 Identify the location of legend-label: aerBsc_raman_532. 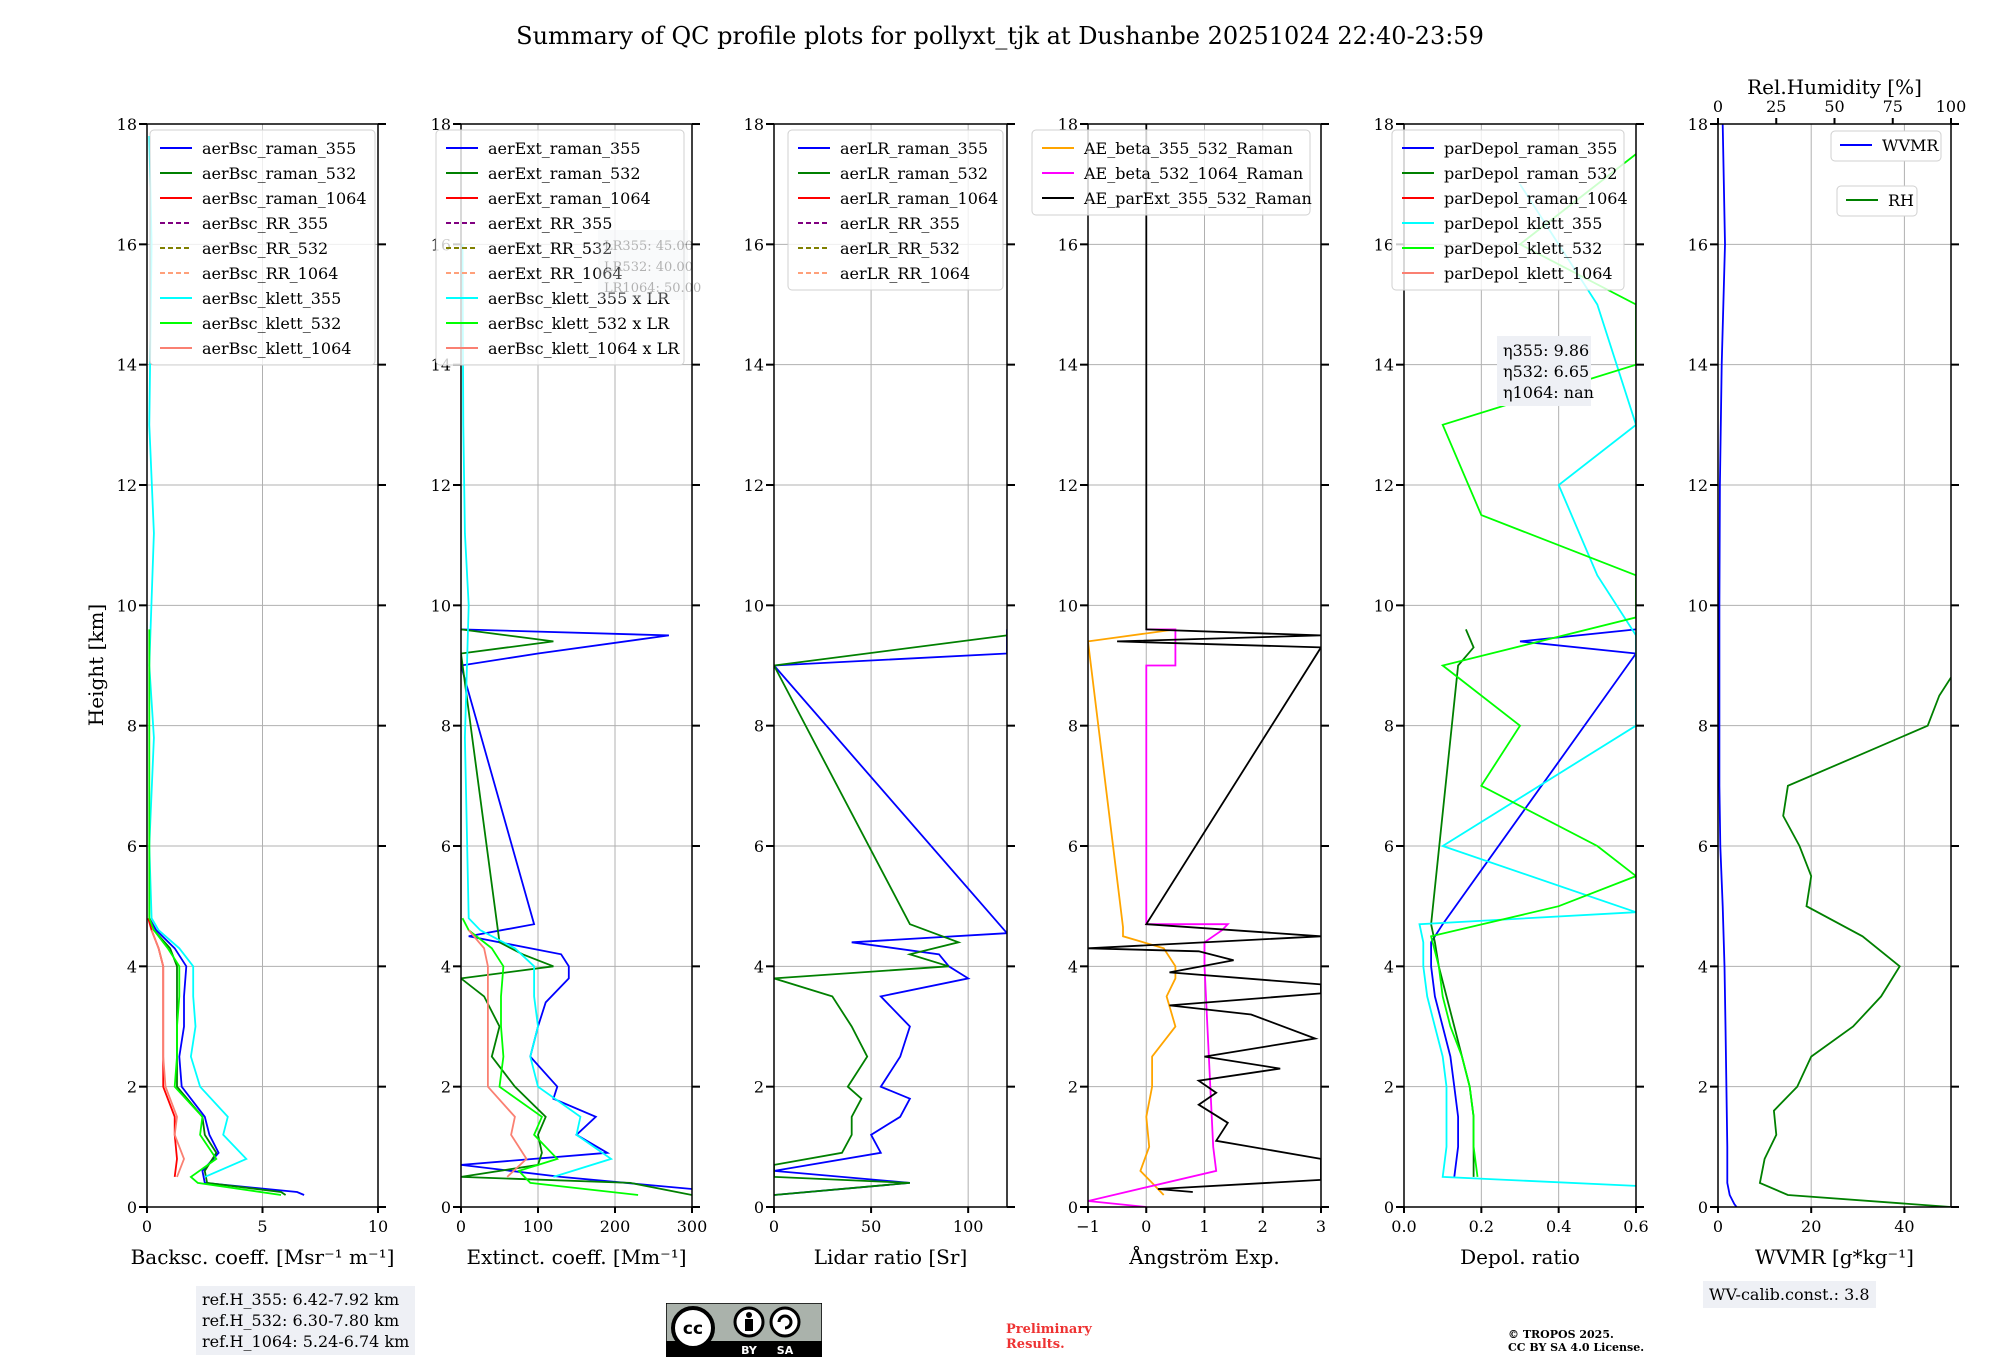
(279, 173).